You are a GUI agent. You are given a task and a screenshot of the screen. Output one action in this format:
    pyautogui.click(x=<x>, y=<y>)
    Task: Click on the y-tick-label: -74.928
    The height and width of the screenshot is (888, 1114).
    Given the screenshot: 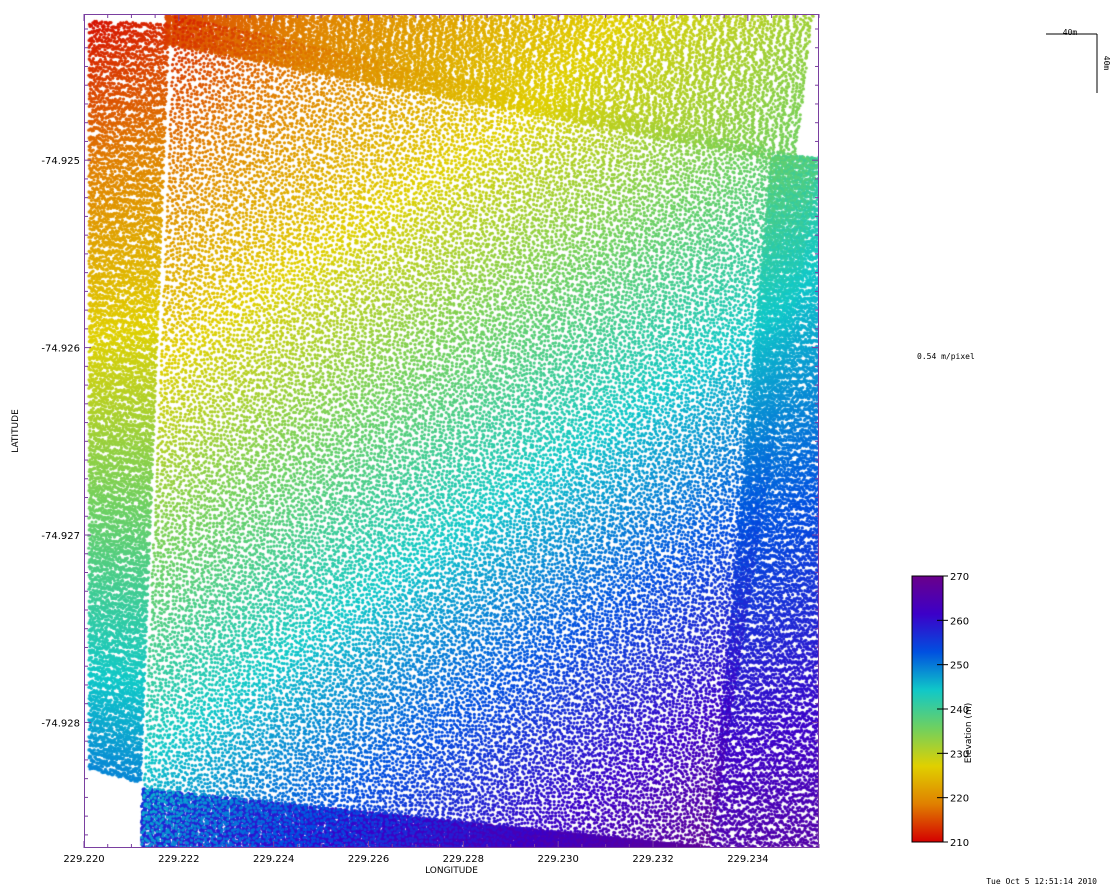 What is the action you would take?
    pyautogui.click(x=60, y=723)
    